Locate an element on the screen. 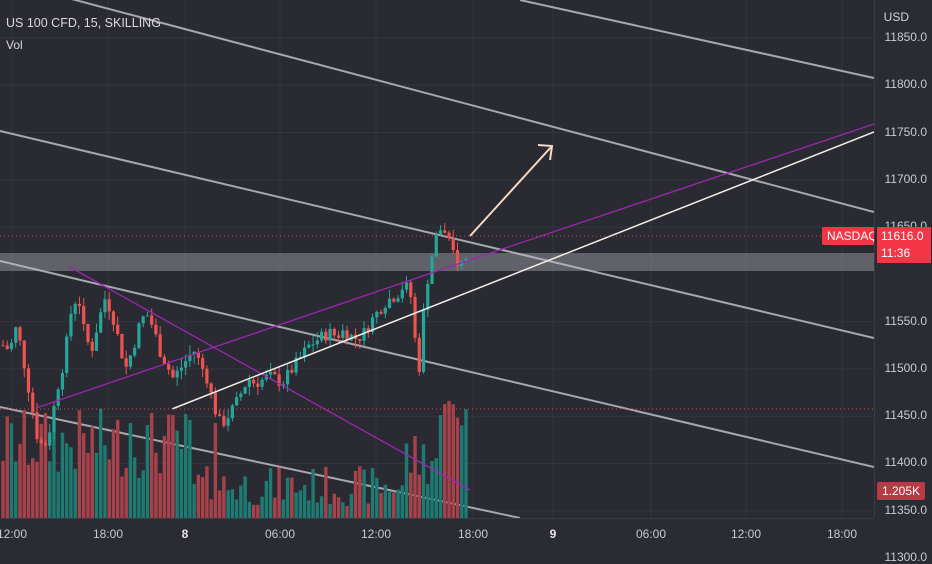 The height and width of the screenshot is (564, 932). price-tick-label: 11300.0 is located at coordinates (906, 557).